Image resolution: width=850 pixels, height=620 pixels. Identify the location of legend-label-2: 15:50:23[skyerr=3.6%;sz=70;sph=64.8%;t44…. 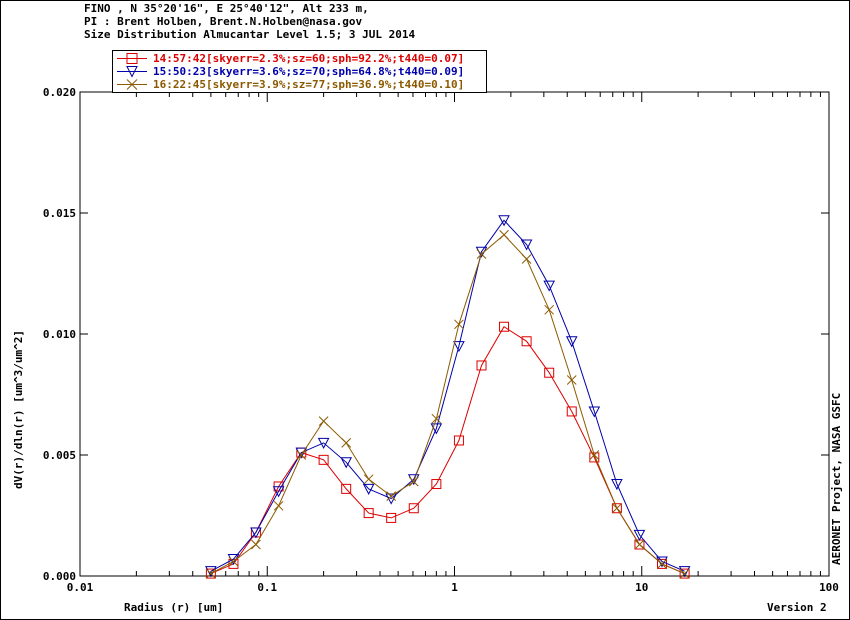
(309, 71).